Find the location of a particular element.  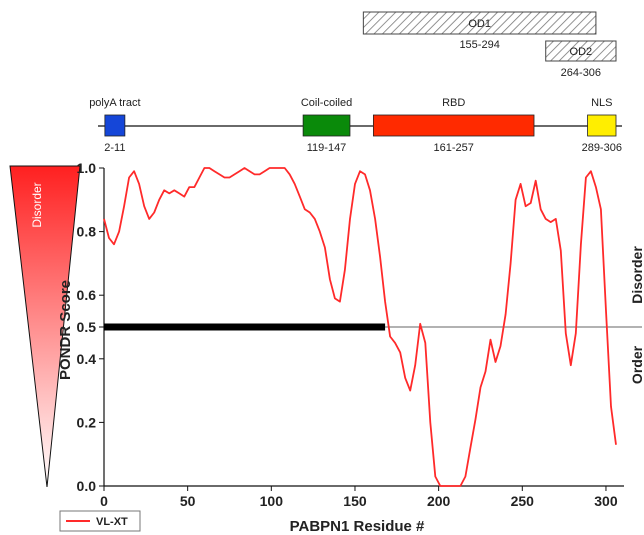

domain-box-nls is located at coordinates (602, 125).